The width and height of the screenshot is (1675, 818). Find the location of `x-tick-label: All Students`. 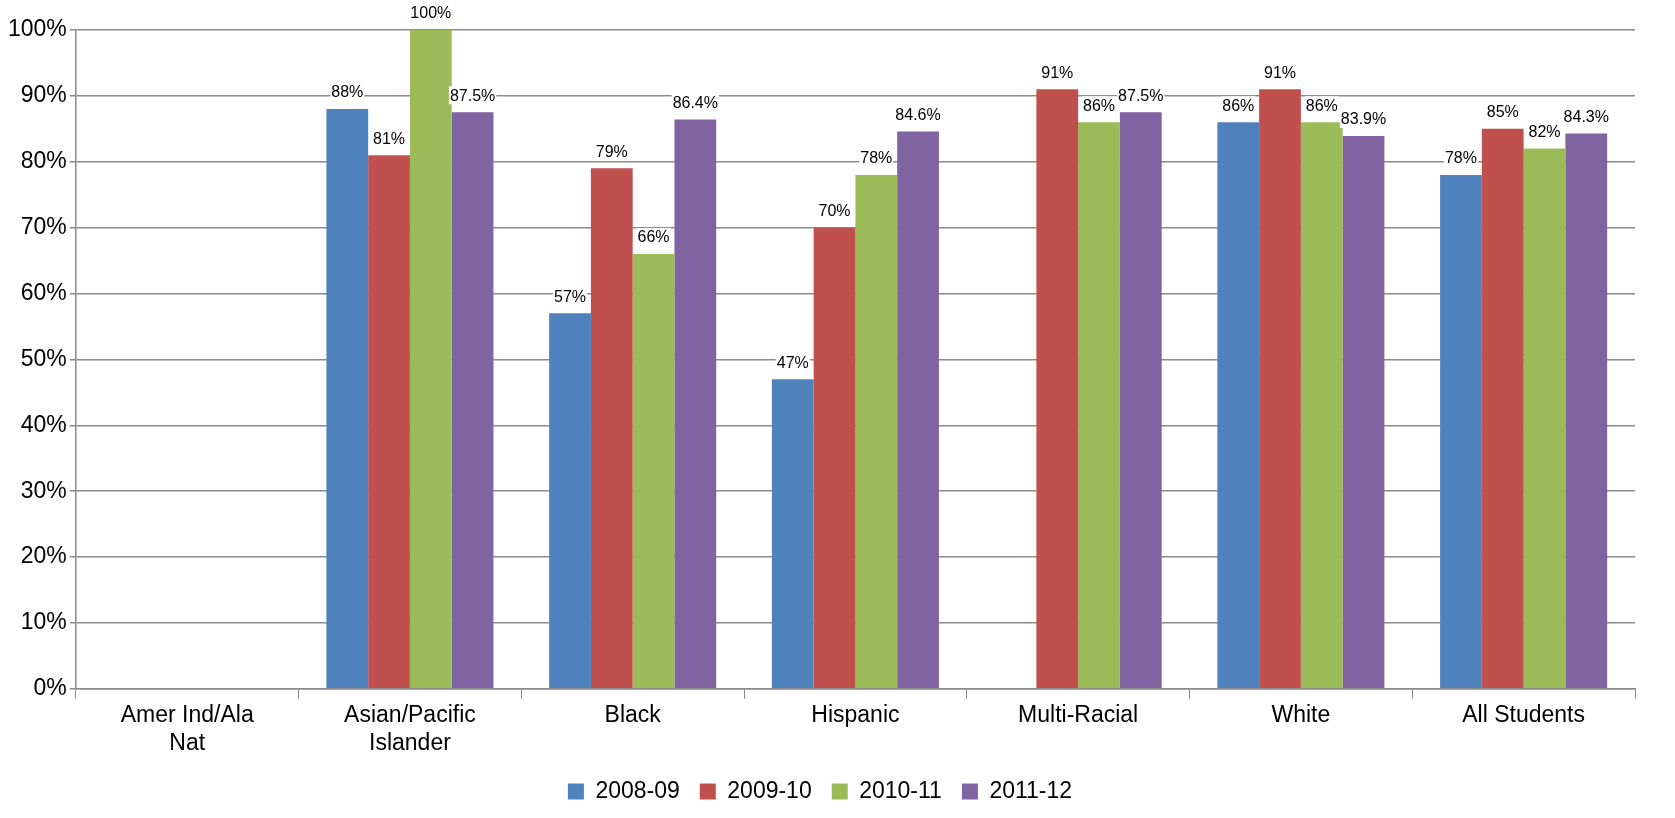

x-tick-label: All Students is located at coordinates (1524, 713).